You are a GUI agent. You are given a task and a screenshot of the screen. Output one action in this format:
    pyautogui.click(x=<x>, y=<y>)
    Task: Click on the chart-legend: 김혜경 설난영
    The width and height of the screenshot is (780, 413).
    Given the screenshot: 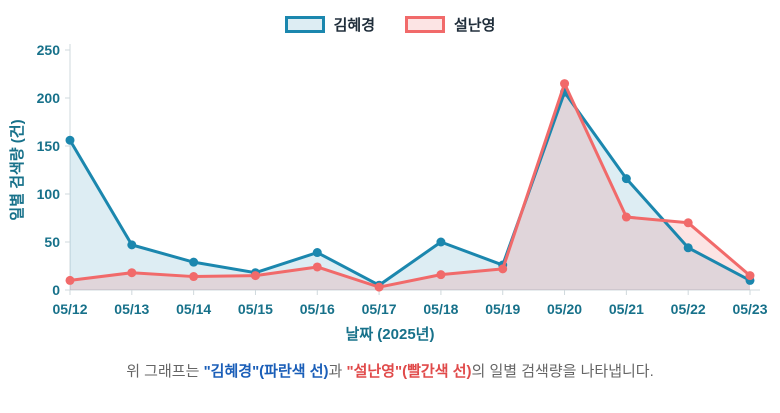 What is the action you would take?
    pyautogui.click(x=389, y=24)
    